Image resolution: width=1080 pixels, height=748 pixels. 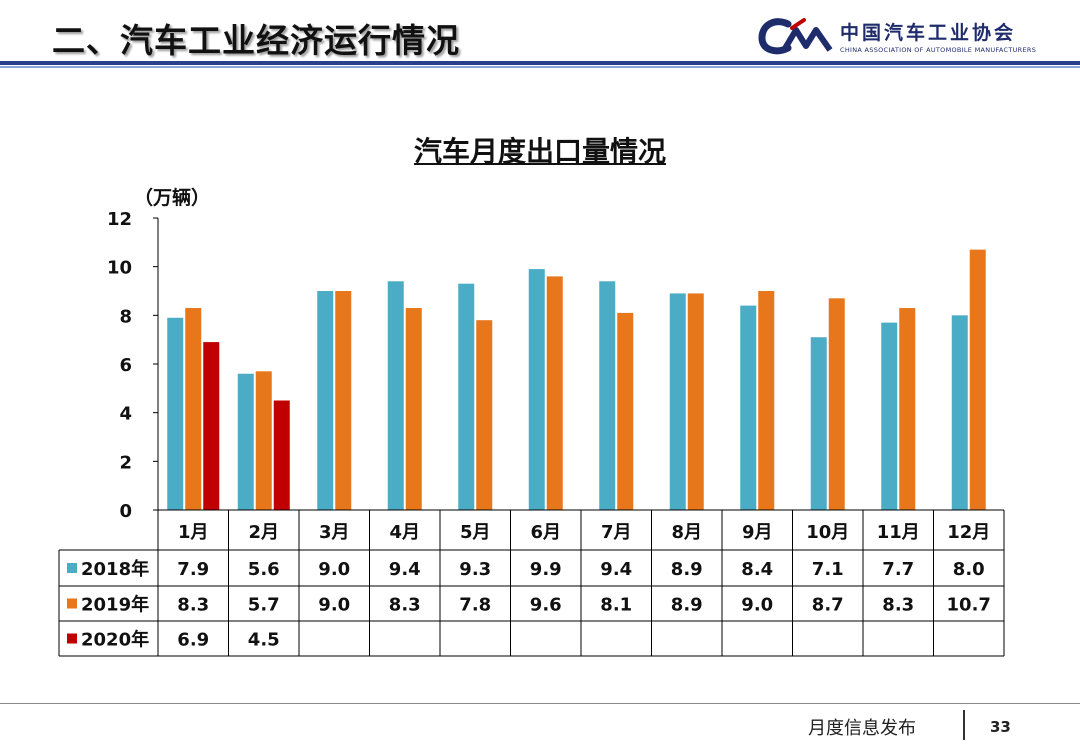 I want to click on bar-2018年-10月, so click(x=818, y=423).